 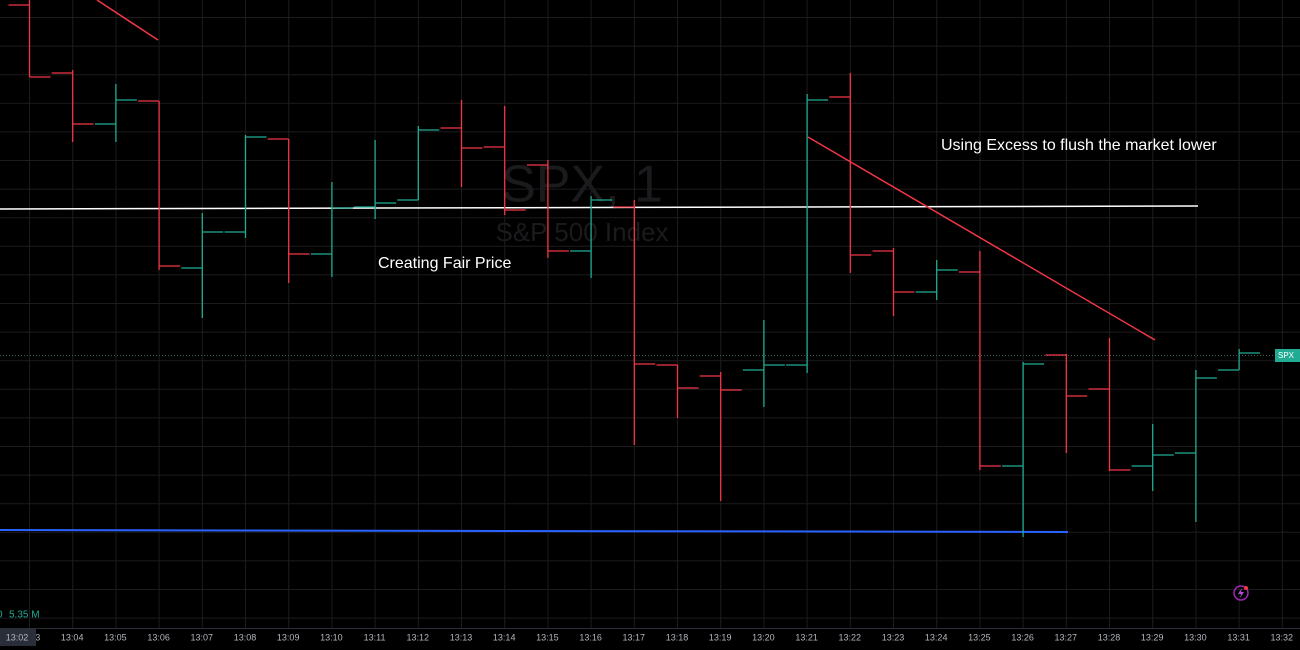 I want to click on x-tick-label: 13:20, so click(x=763, y=637).